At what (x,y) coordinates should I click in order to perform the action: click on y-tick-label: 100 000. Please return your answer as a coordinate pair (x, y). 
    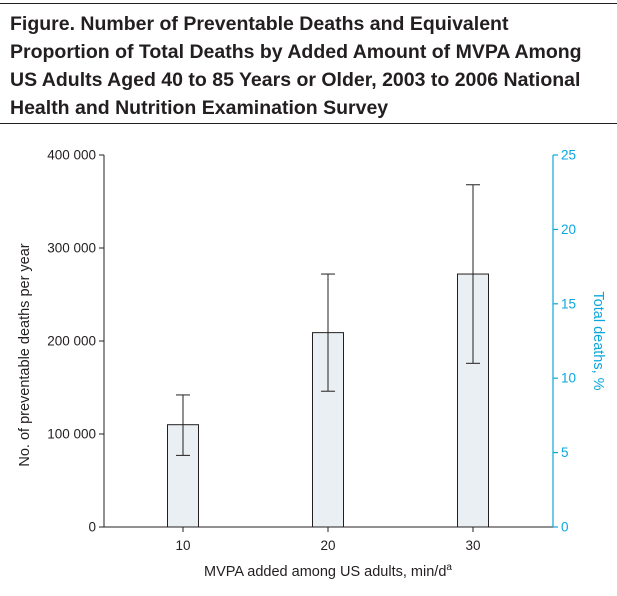
    Looking at the image, I should click on (71, 434).